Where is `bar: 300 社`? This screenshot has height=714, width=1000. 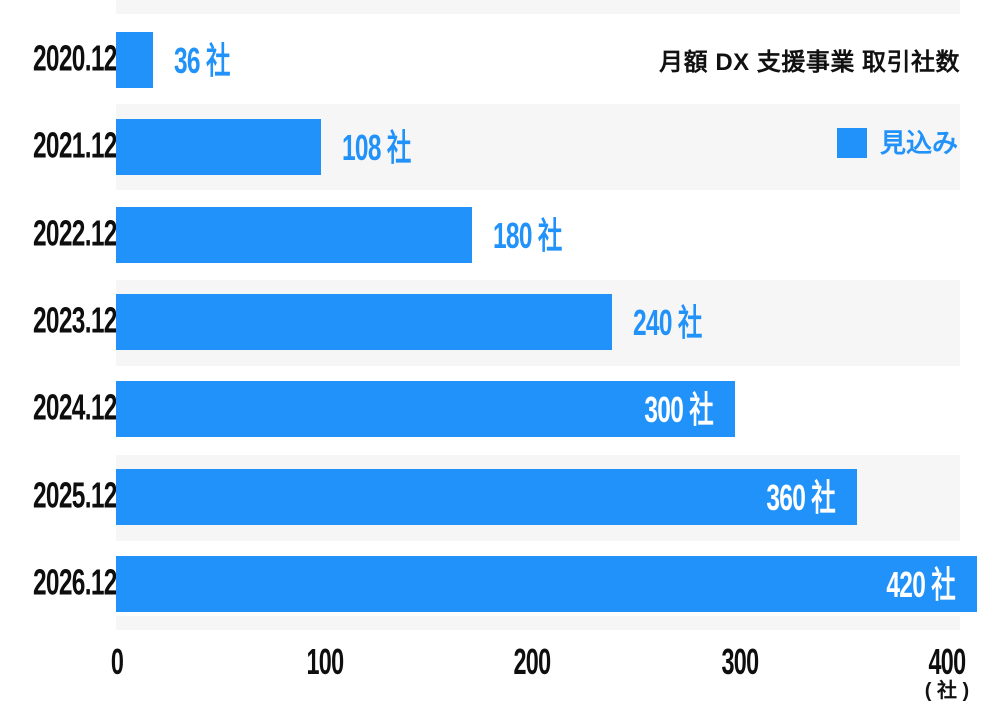
bar: 300 社 is located at coordinates (425, 409).